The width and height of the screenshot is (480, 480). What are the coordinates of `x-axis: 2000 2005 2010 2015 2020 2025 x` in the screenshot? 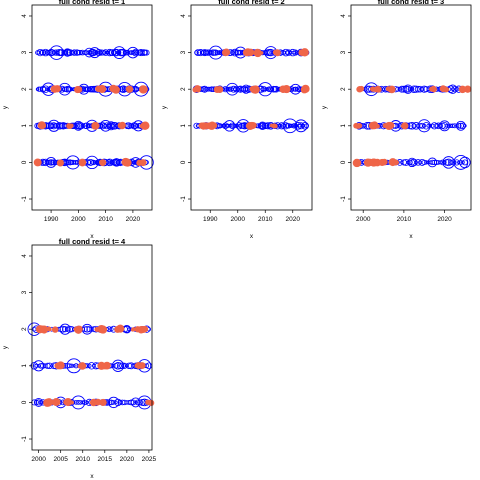 It's located at (94, 465).